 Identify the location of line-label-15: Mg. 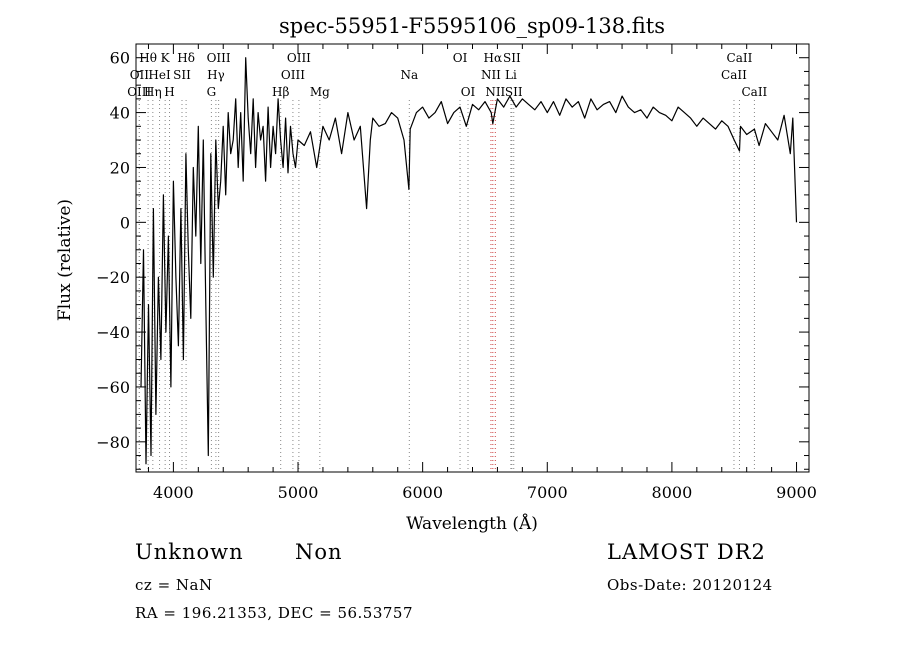
(320, 92).